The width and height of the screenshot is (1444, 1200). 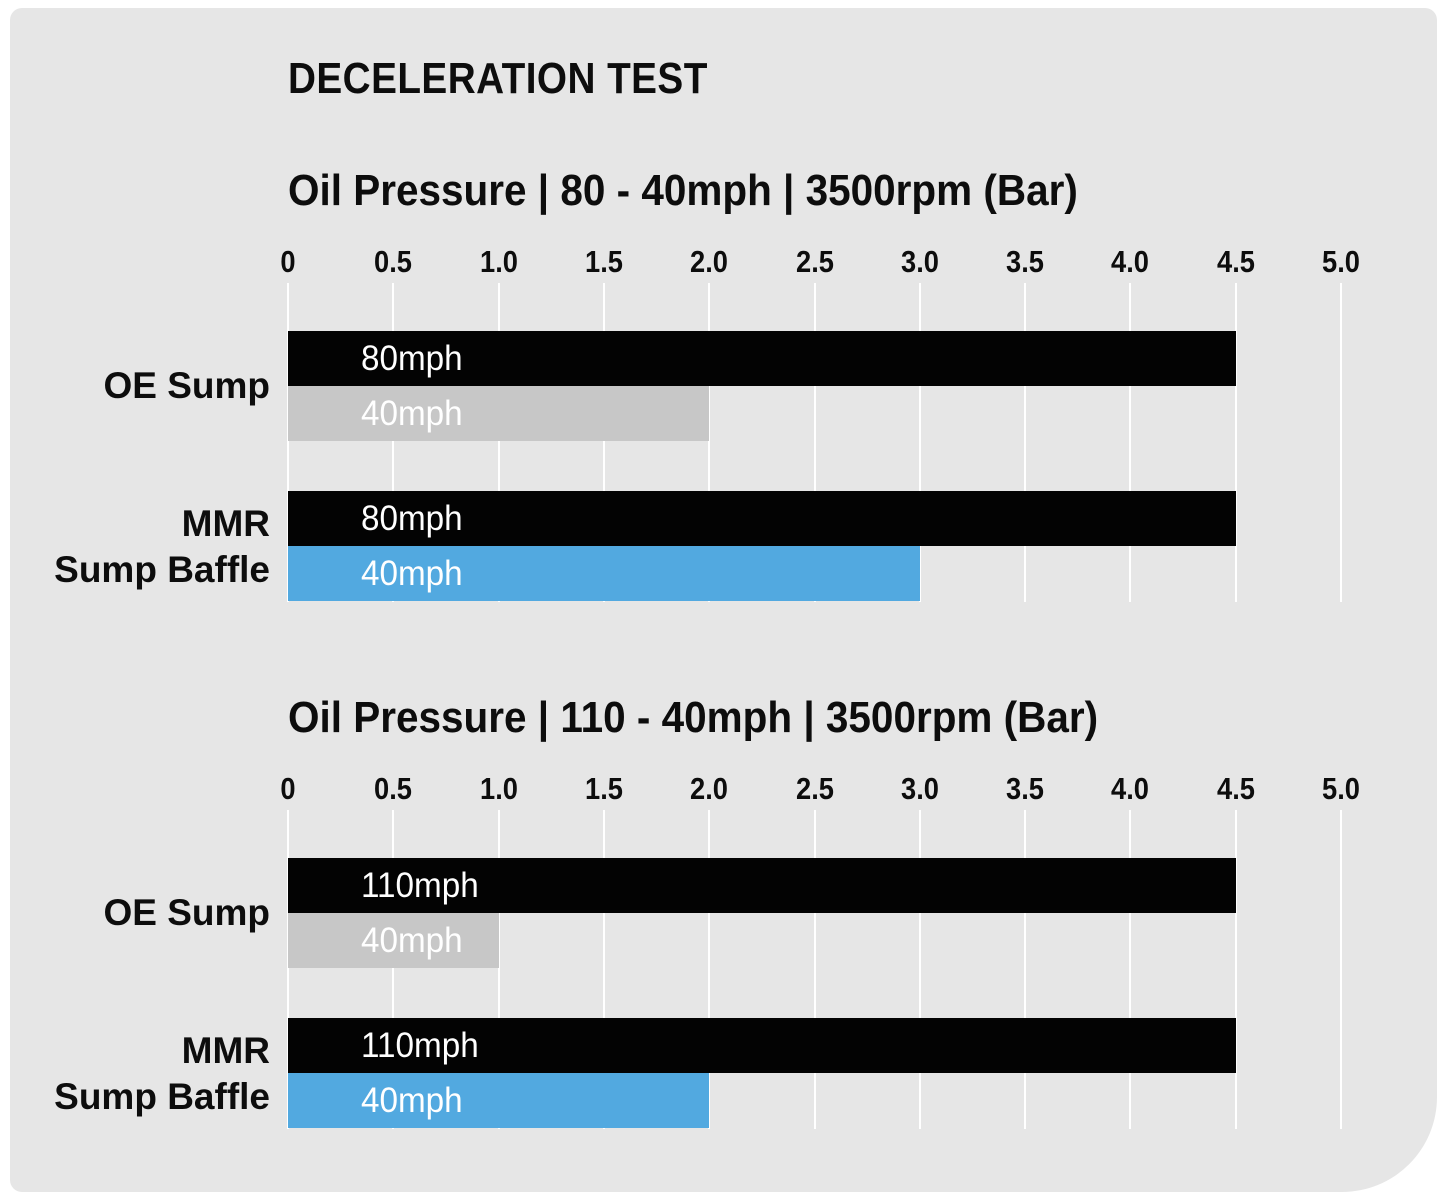 I want to click on page-title: DECELERATION TEST, so click(x=498, y=78).